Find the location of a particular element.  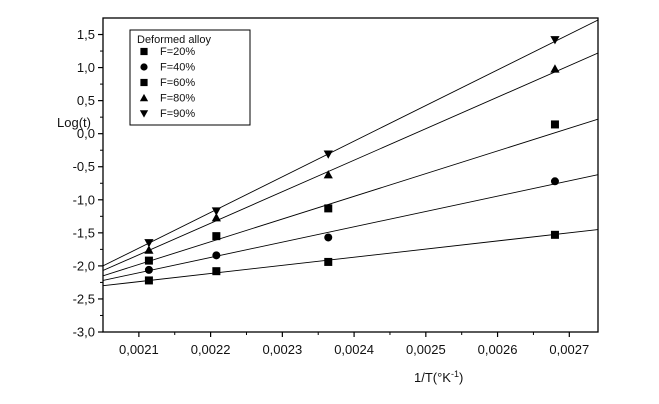

y-tick-label: 0,0 is located at coordinates (86, 133).